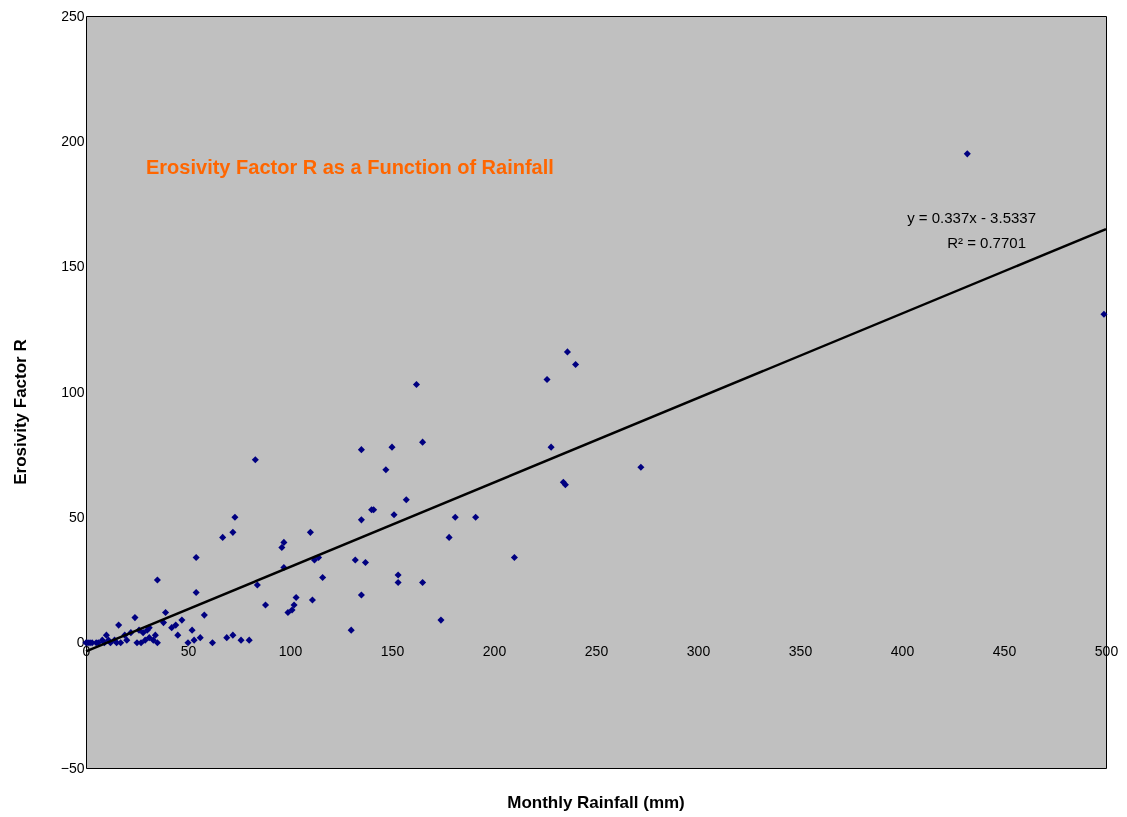 Image resolution: width=1127 pixels, height=817 pixels. Describe the element at coordinates (73, 391) in the screenshot. I see `y-tick-label: 100` at that location.